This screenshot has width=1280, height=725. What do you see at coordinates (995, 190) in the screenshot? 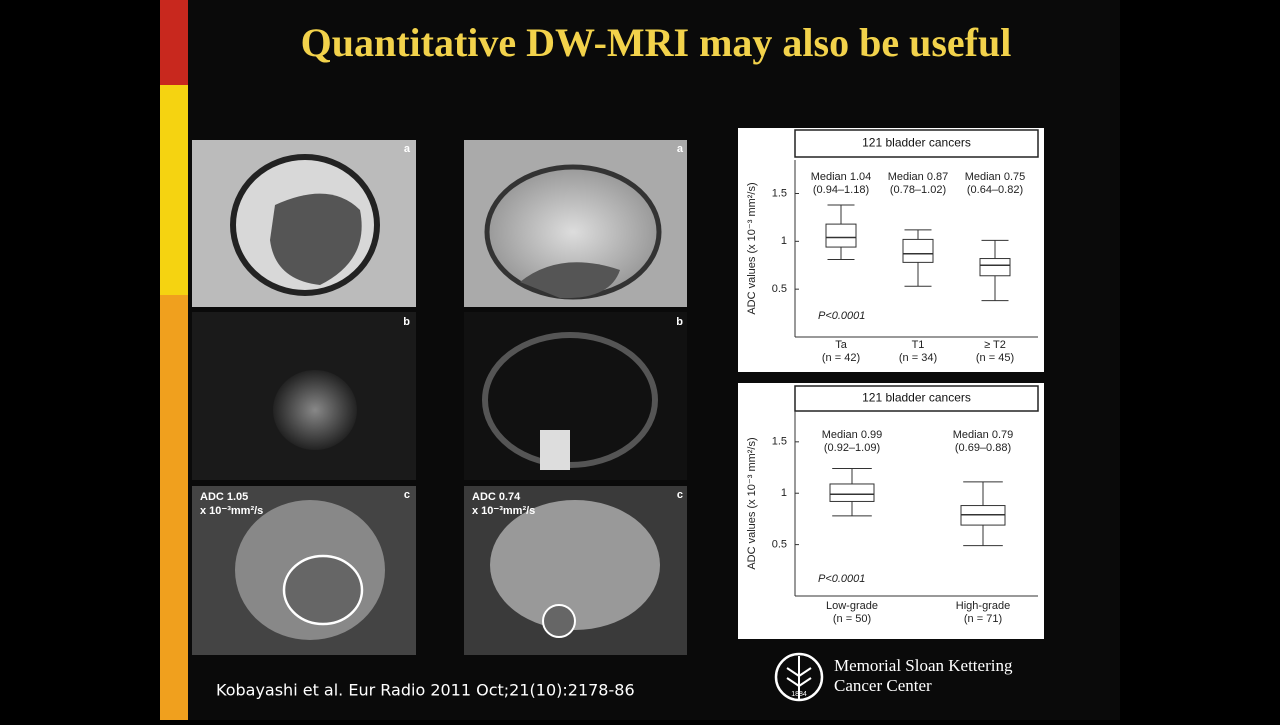
I see `range-label: (0.64–0.82)` at bounding box center [995, 190].